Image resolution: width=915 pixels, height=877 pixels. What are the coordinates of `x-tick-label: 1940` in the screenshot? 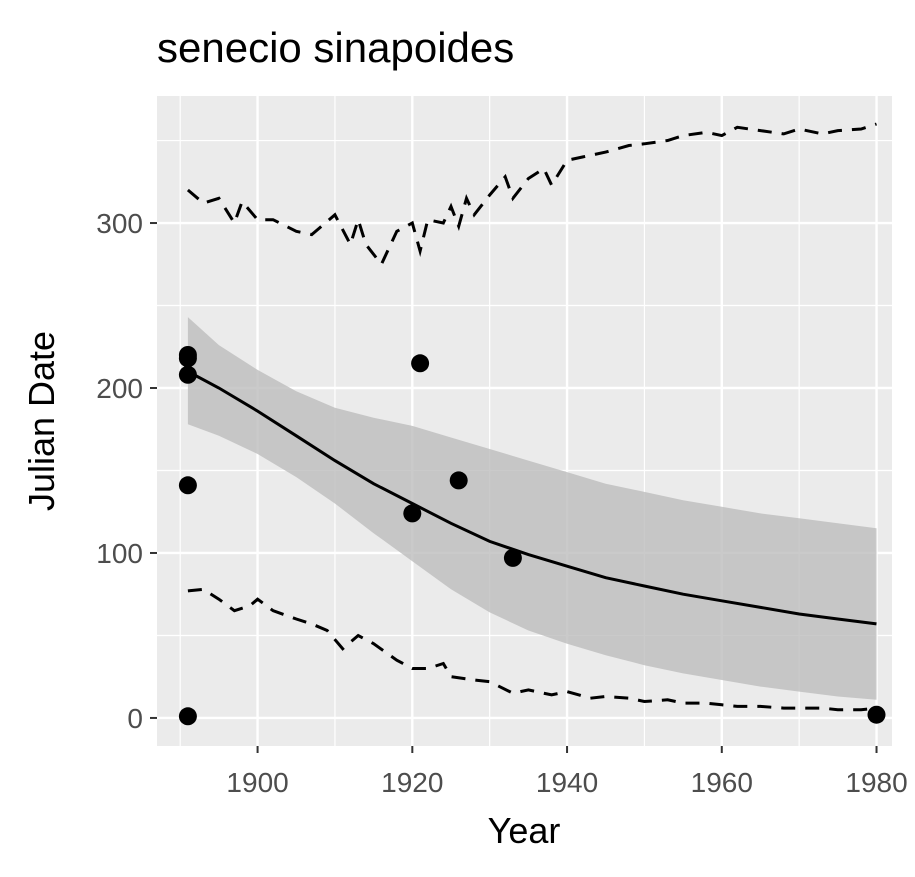 It's located at (567, 782).